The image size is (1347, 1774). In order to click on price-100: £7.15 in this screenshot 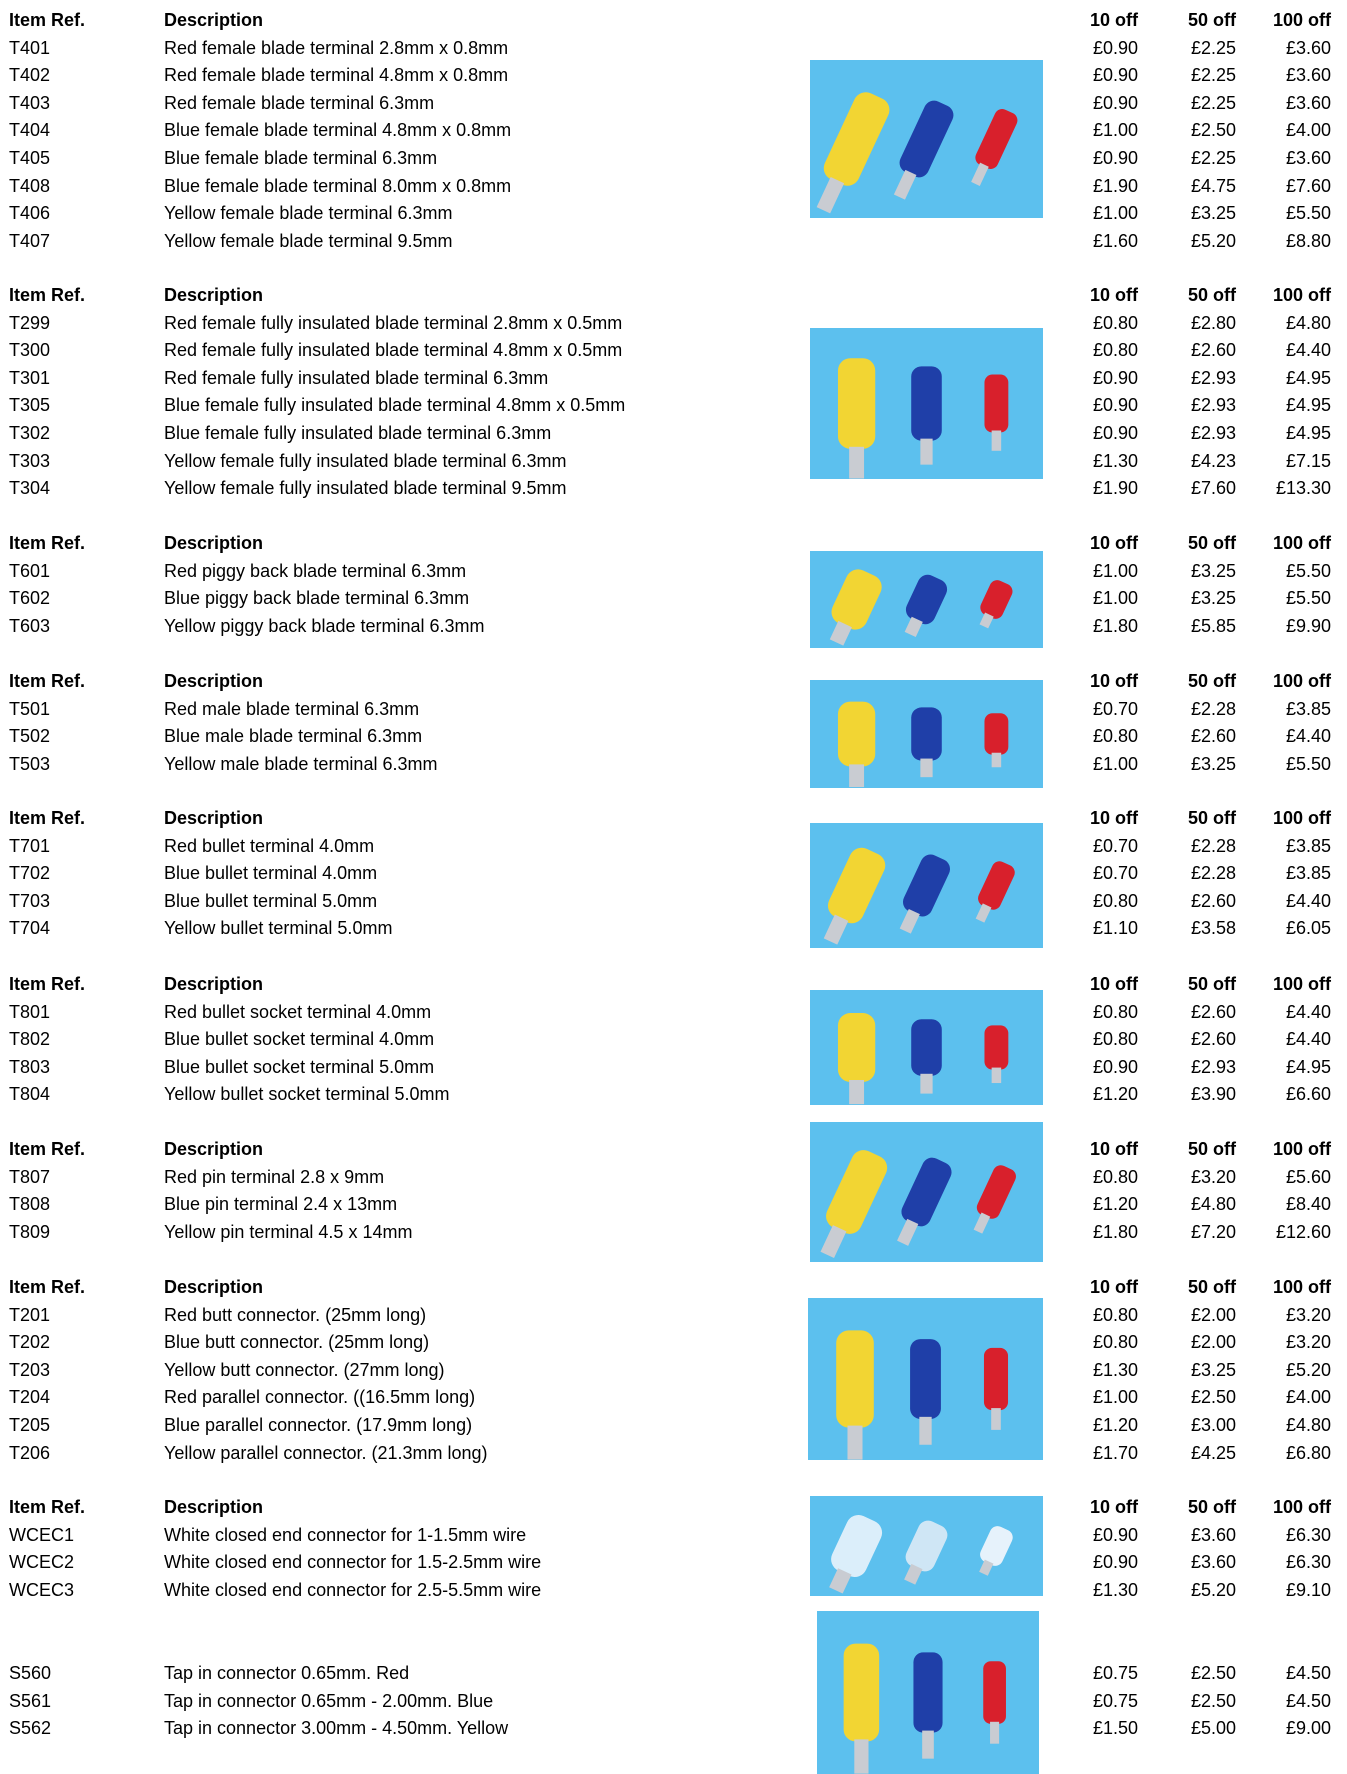, I will do `click(1308, 460)`.